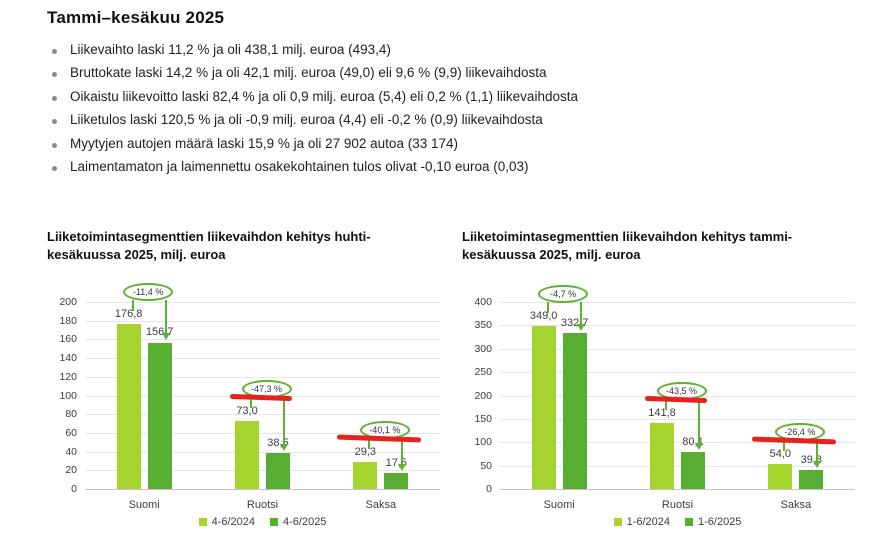 The image size is (886, 541). Describe the element at coordinates (483, 418) in the screenshot. I see `y-axis-tick-label: 150` at that location.